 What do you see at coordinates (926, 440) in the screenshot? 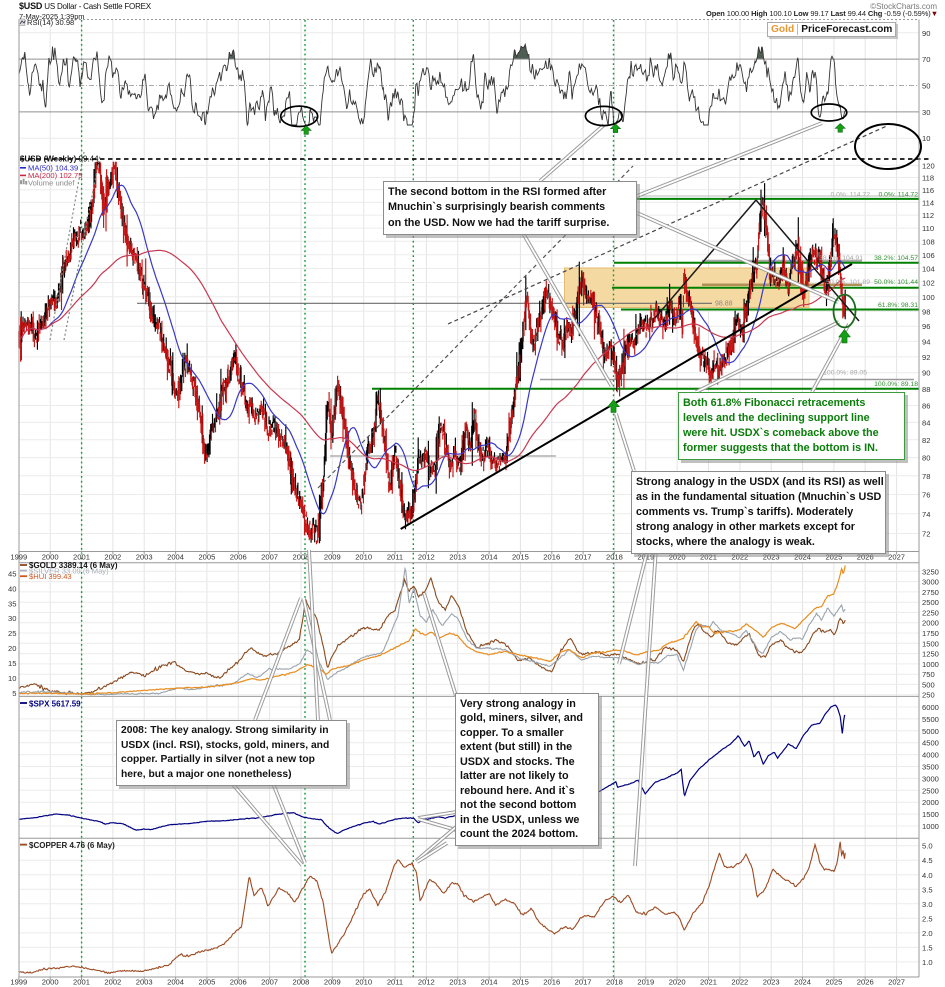
I see `svg-text: 82` at bounding box center [926, 440].